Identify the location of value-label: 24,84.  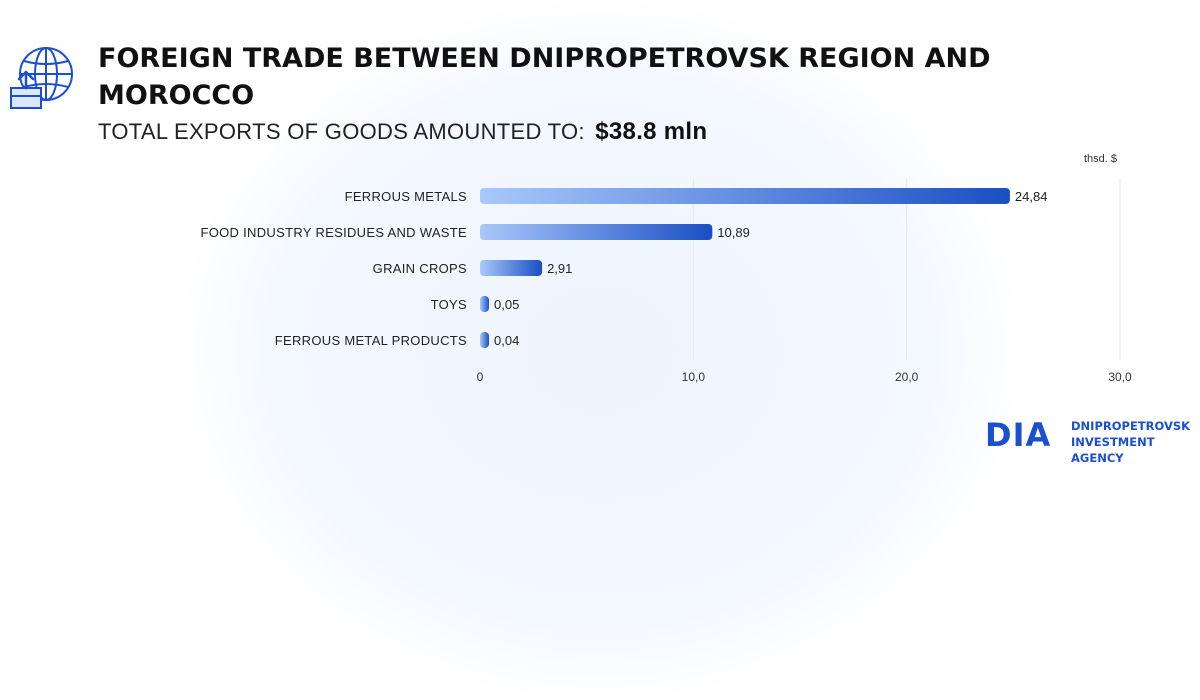
(1031, 196).